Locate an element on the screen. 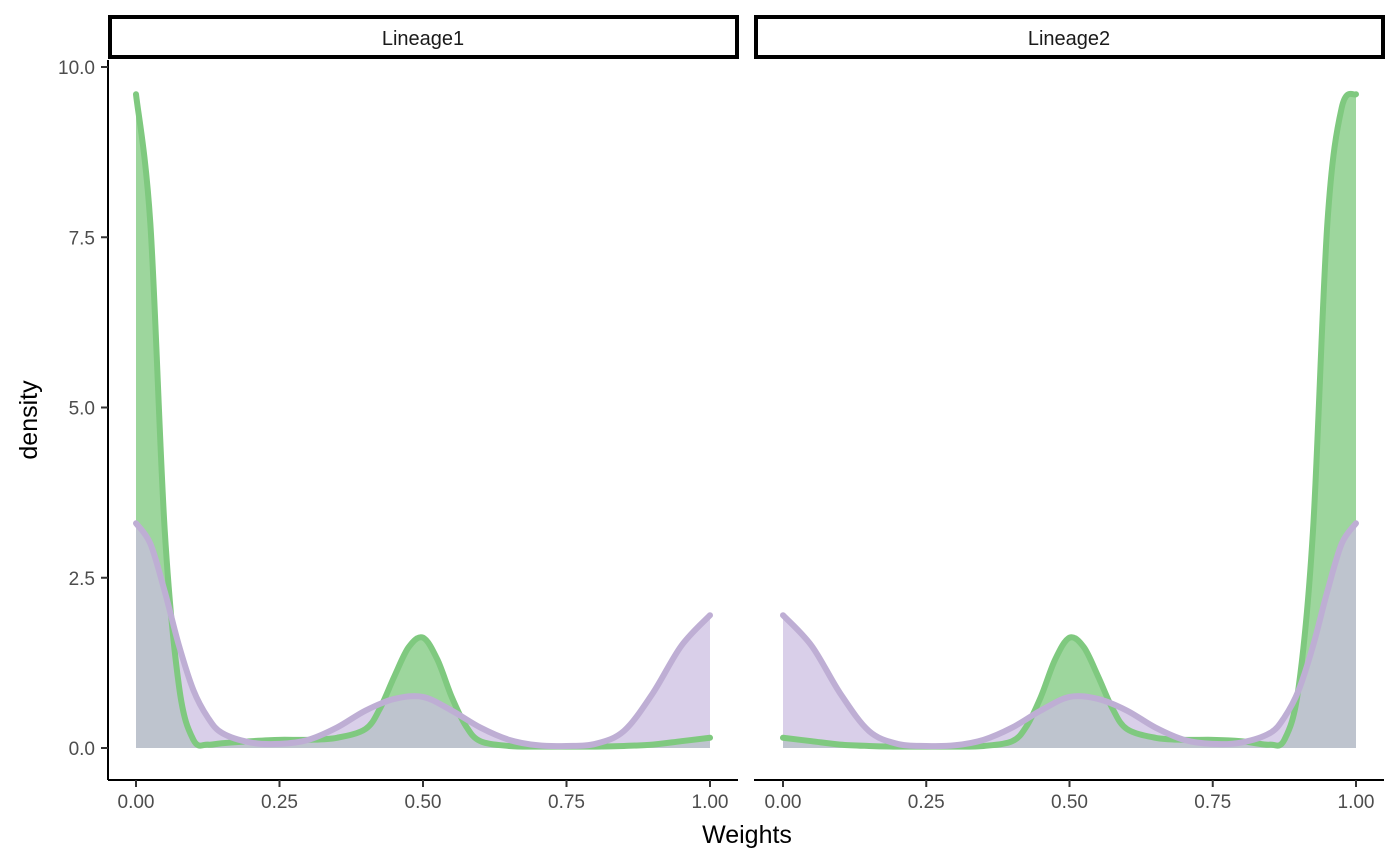  y-tick-label: 0.0 is located at coordinates (82, 749).